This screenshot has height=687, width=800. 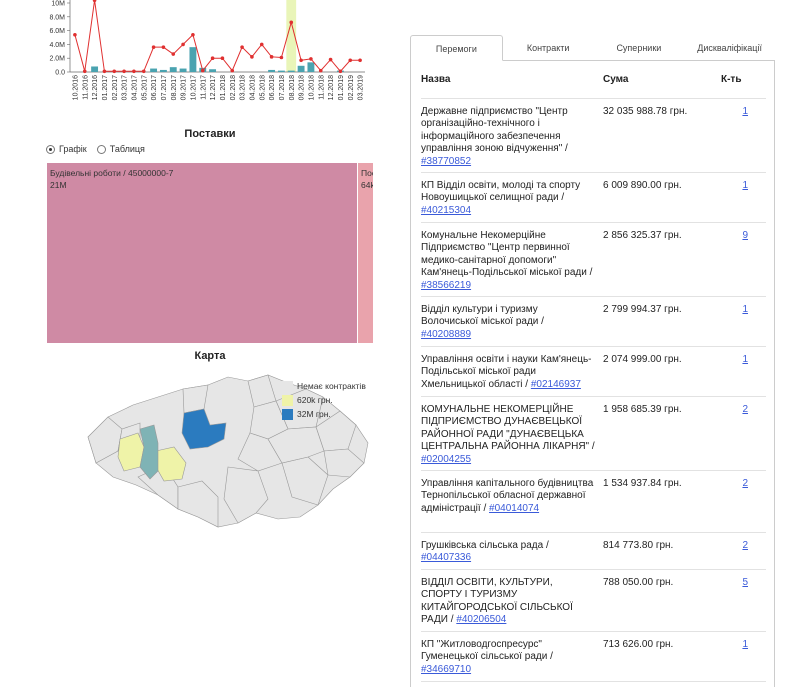 What do you see at coordinates (57, 31) in the screenshot?
I see `chart-y-tick-label: 6.0M` at bounding box center [57, 31].